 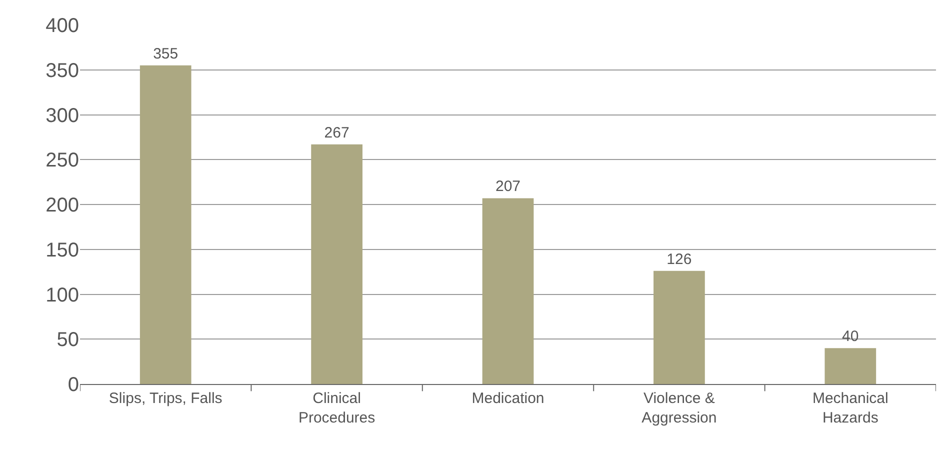 I want to click on data-label: 126, so click(x=679, y=259).